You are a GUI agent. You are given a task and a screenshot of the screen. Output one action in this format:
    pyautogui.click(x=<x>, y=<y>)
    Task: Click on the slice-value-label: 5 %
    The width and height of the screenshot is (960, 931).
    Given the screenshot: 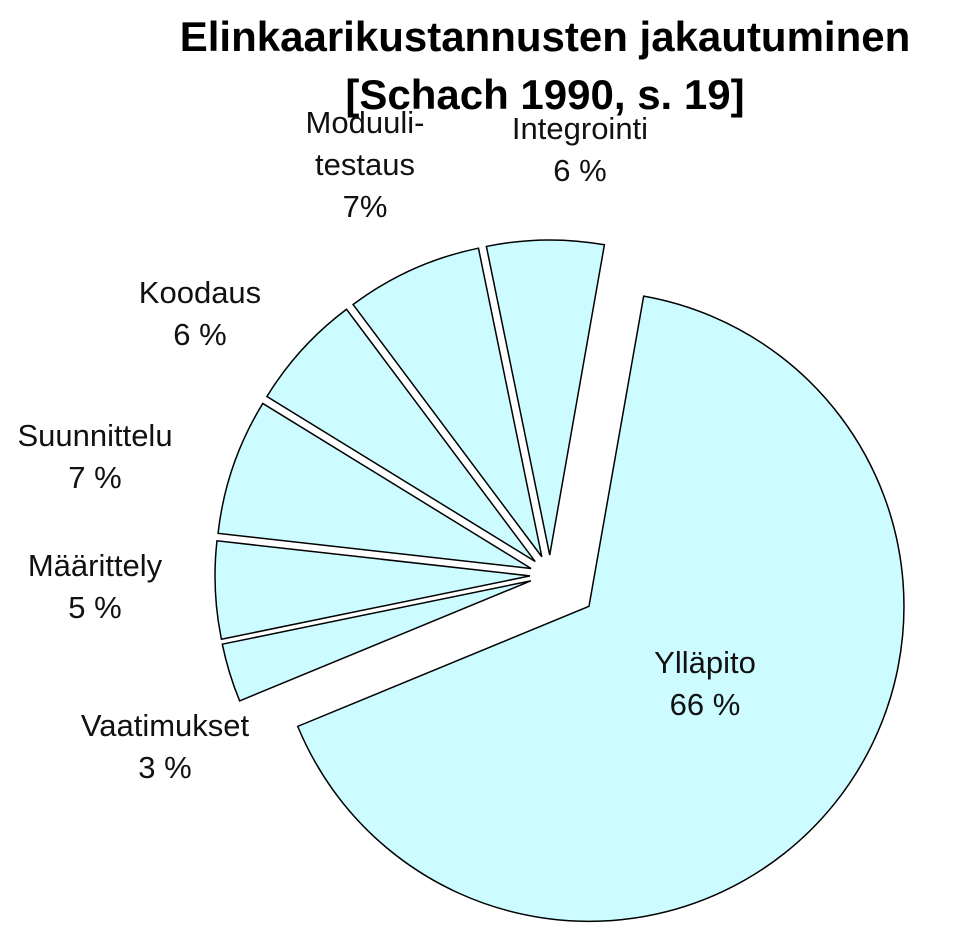 What is the action you would take?
    pyautogui.click(x=95, y=607)
    